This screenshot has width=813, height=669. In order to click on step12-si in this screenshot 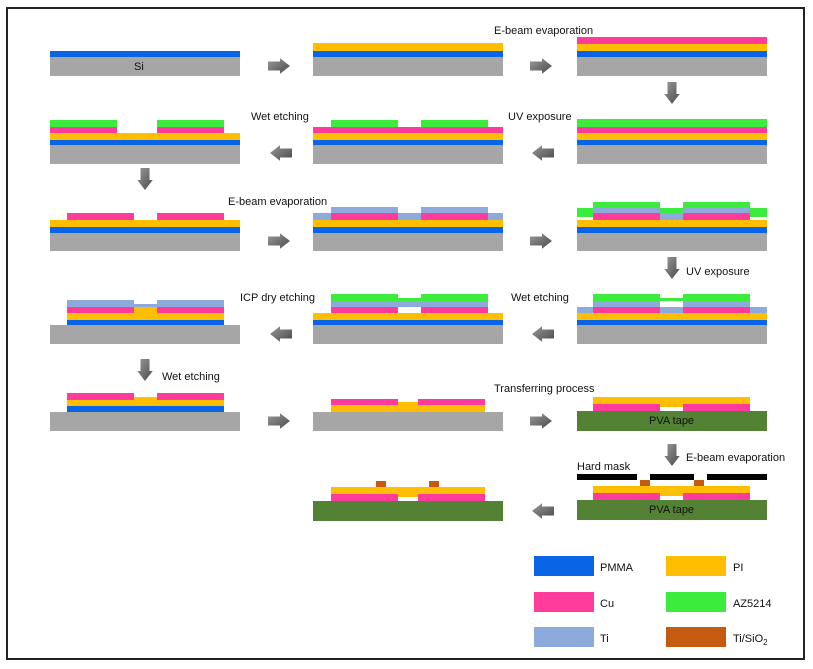, I will do `click(145, 334)`.